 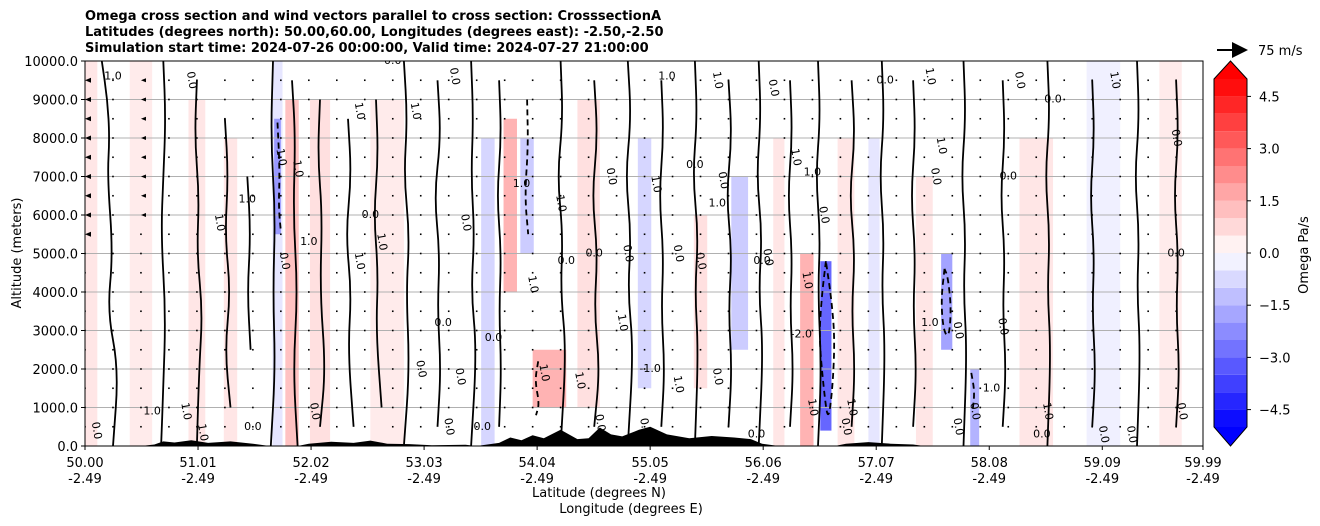 I want to click on y-tick-label: 8000.0, so click(x=56, y=139).